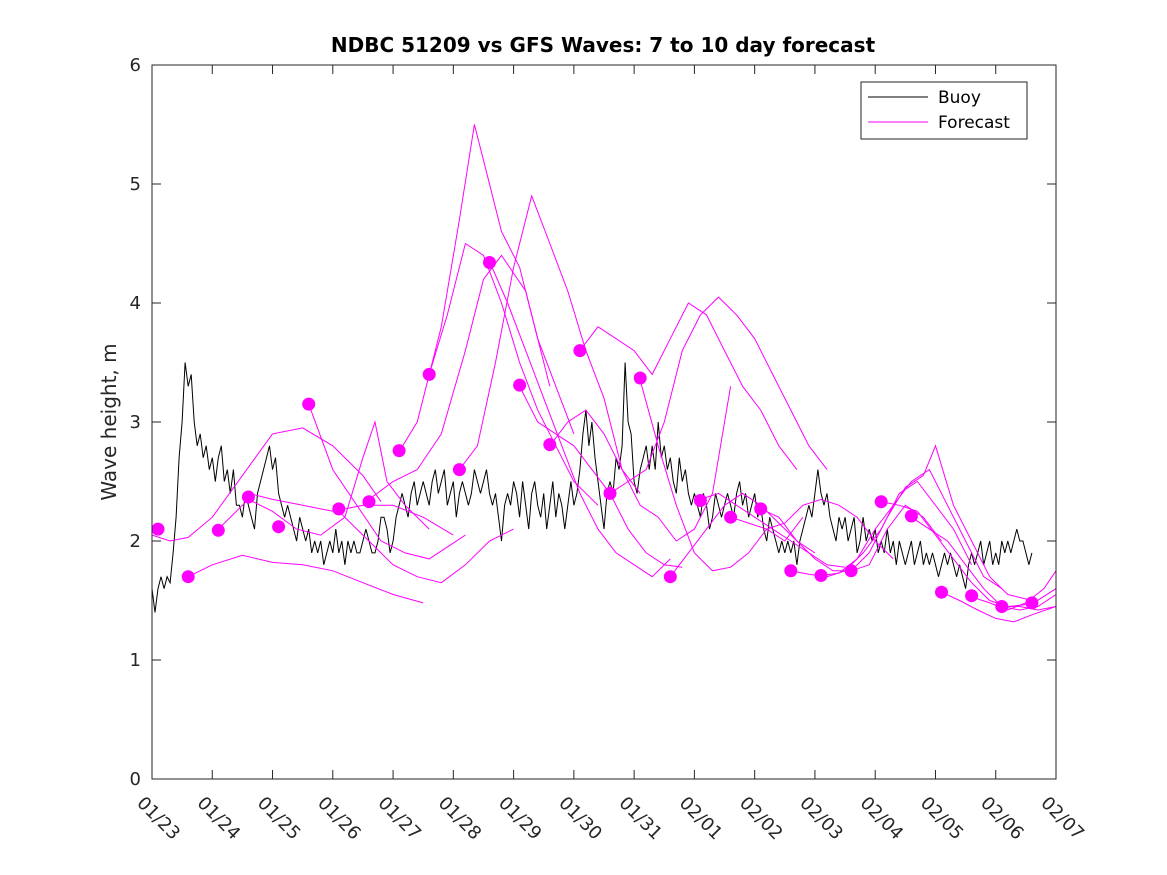  Describe the element at coordinates (135, 65) in the screenshot. I see `y-tick-label-6: 6` at that location.